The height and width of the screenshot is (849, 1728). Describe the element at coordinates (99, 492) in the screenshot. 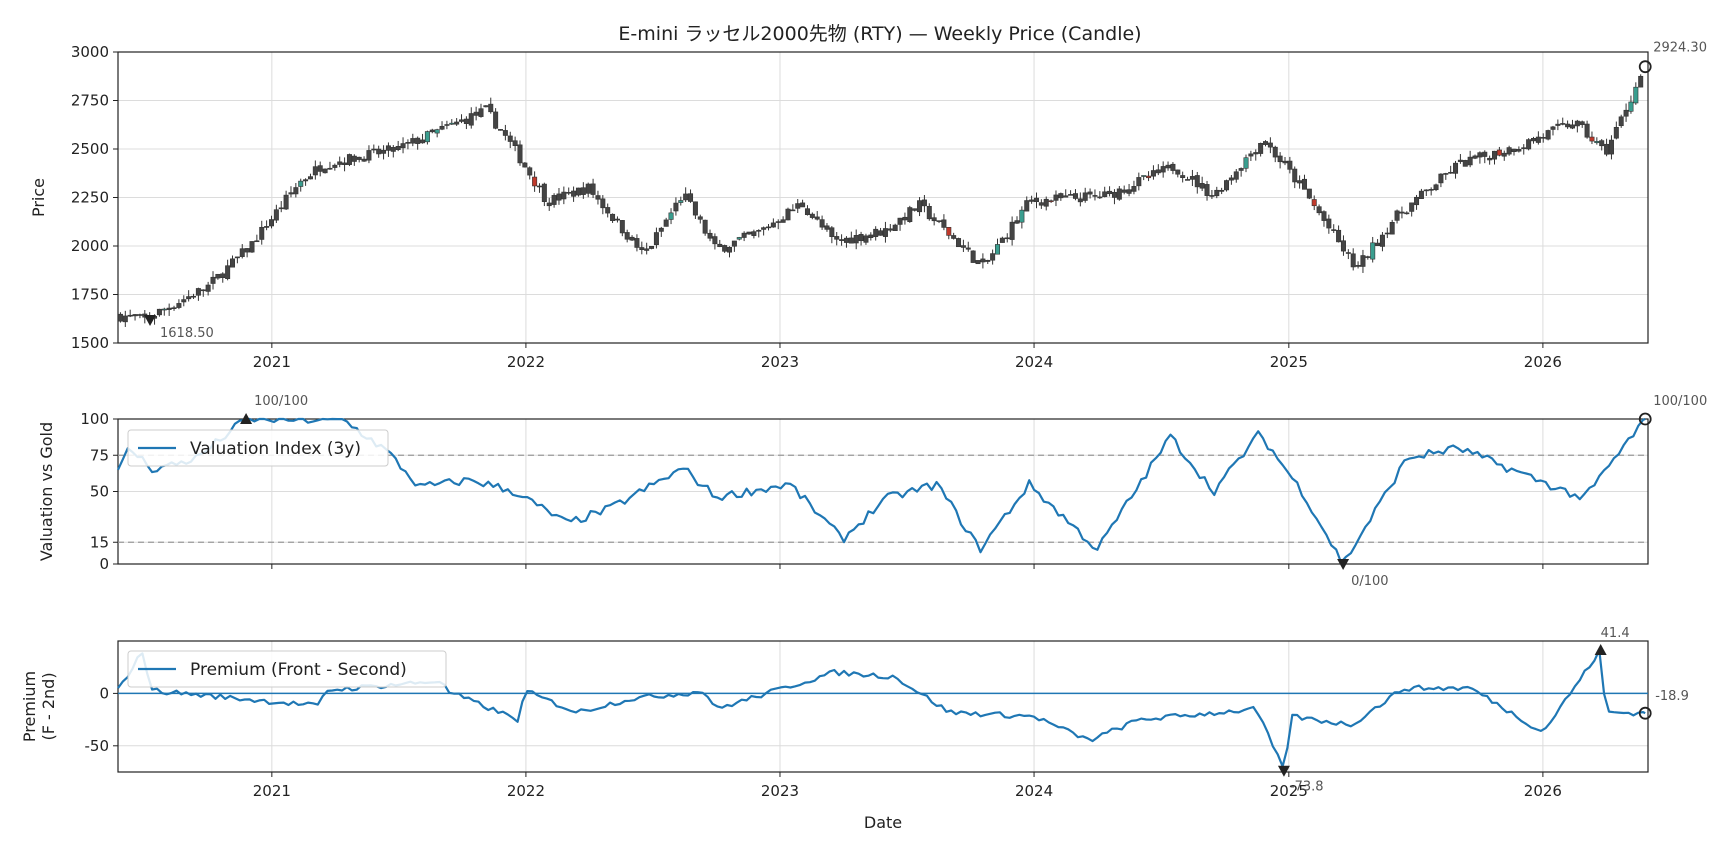

I see `valuation-ytick-label: 50` at that location.